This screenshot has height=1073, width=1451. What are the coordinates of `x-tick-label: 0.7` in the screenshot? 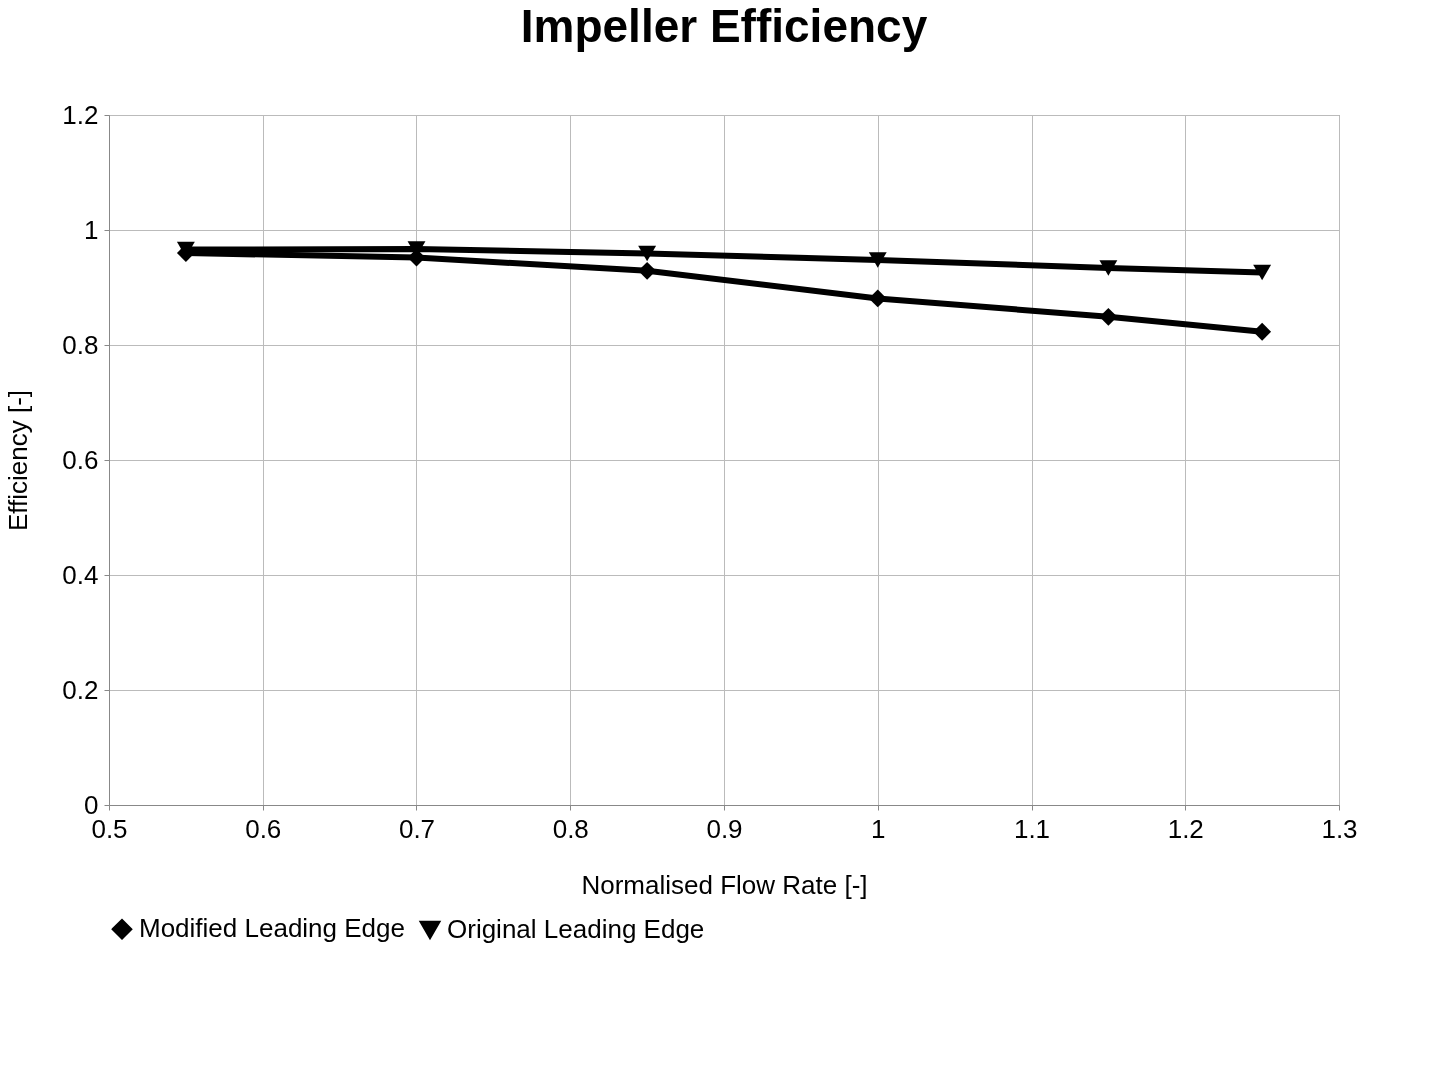 It's located at (417, 828).